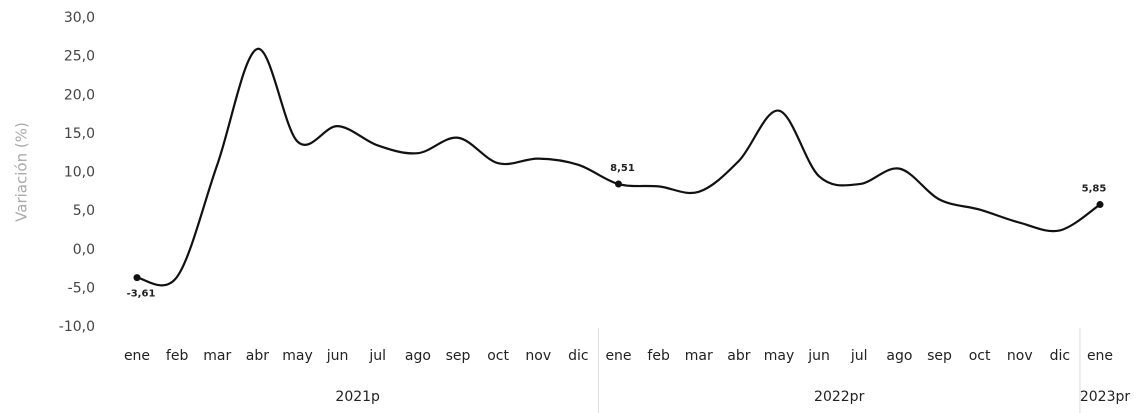  What do you see at coordinates (79, 134) in the screenshot?
I see `y-tick-label: 15,0` at bounding box center [79, 134].